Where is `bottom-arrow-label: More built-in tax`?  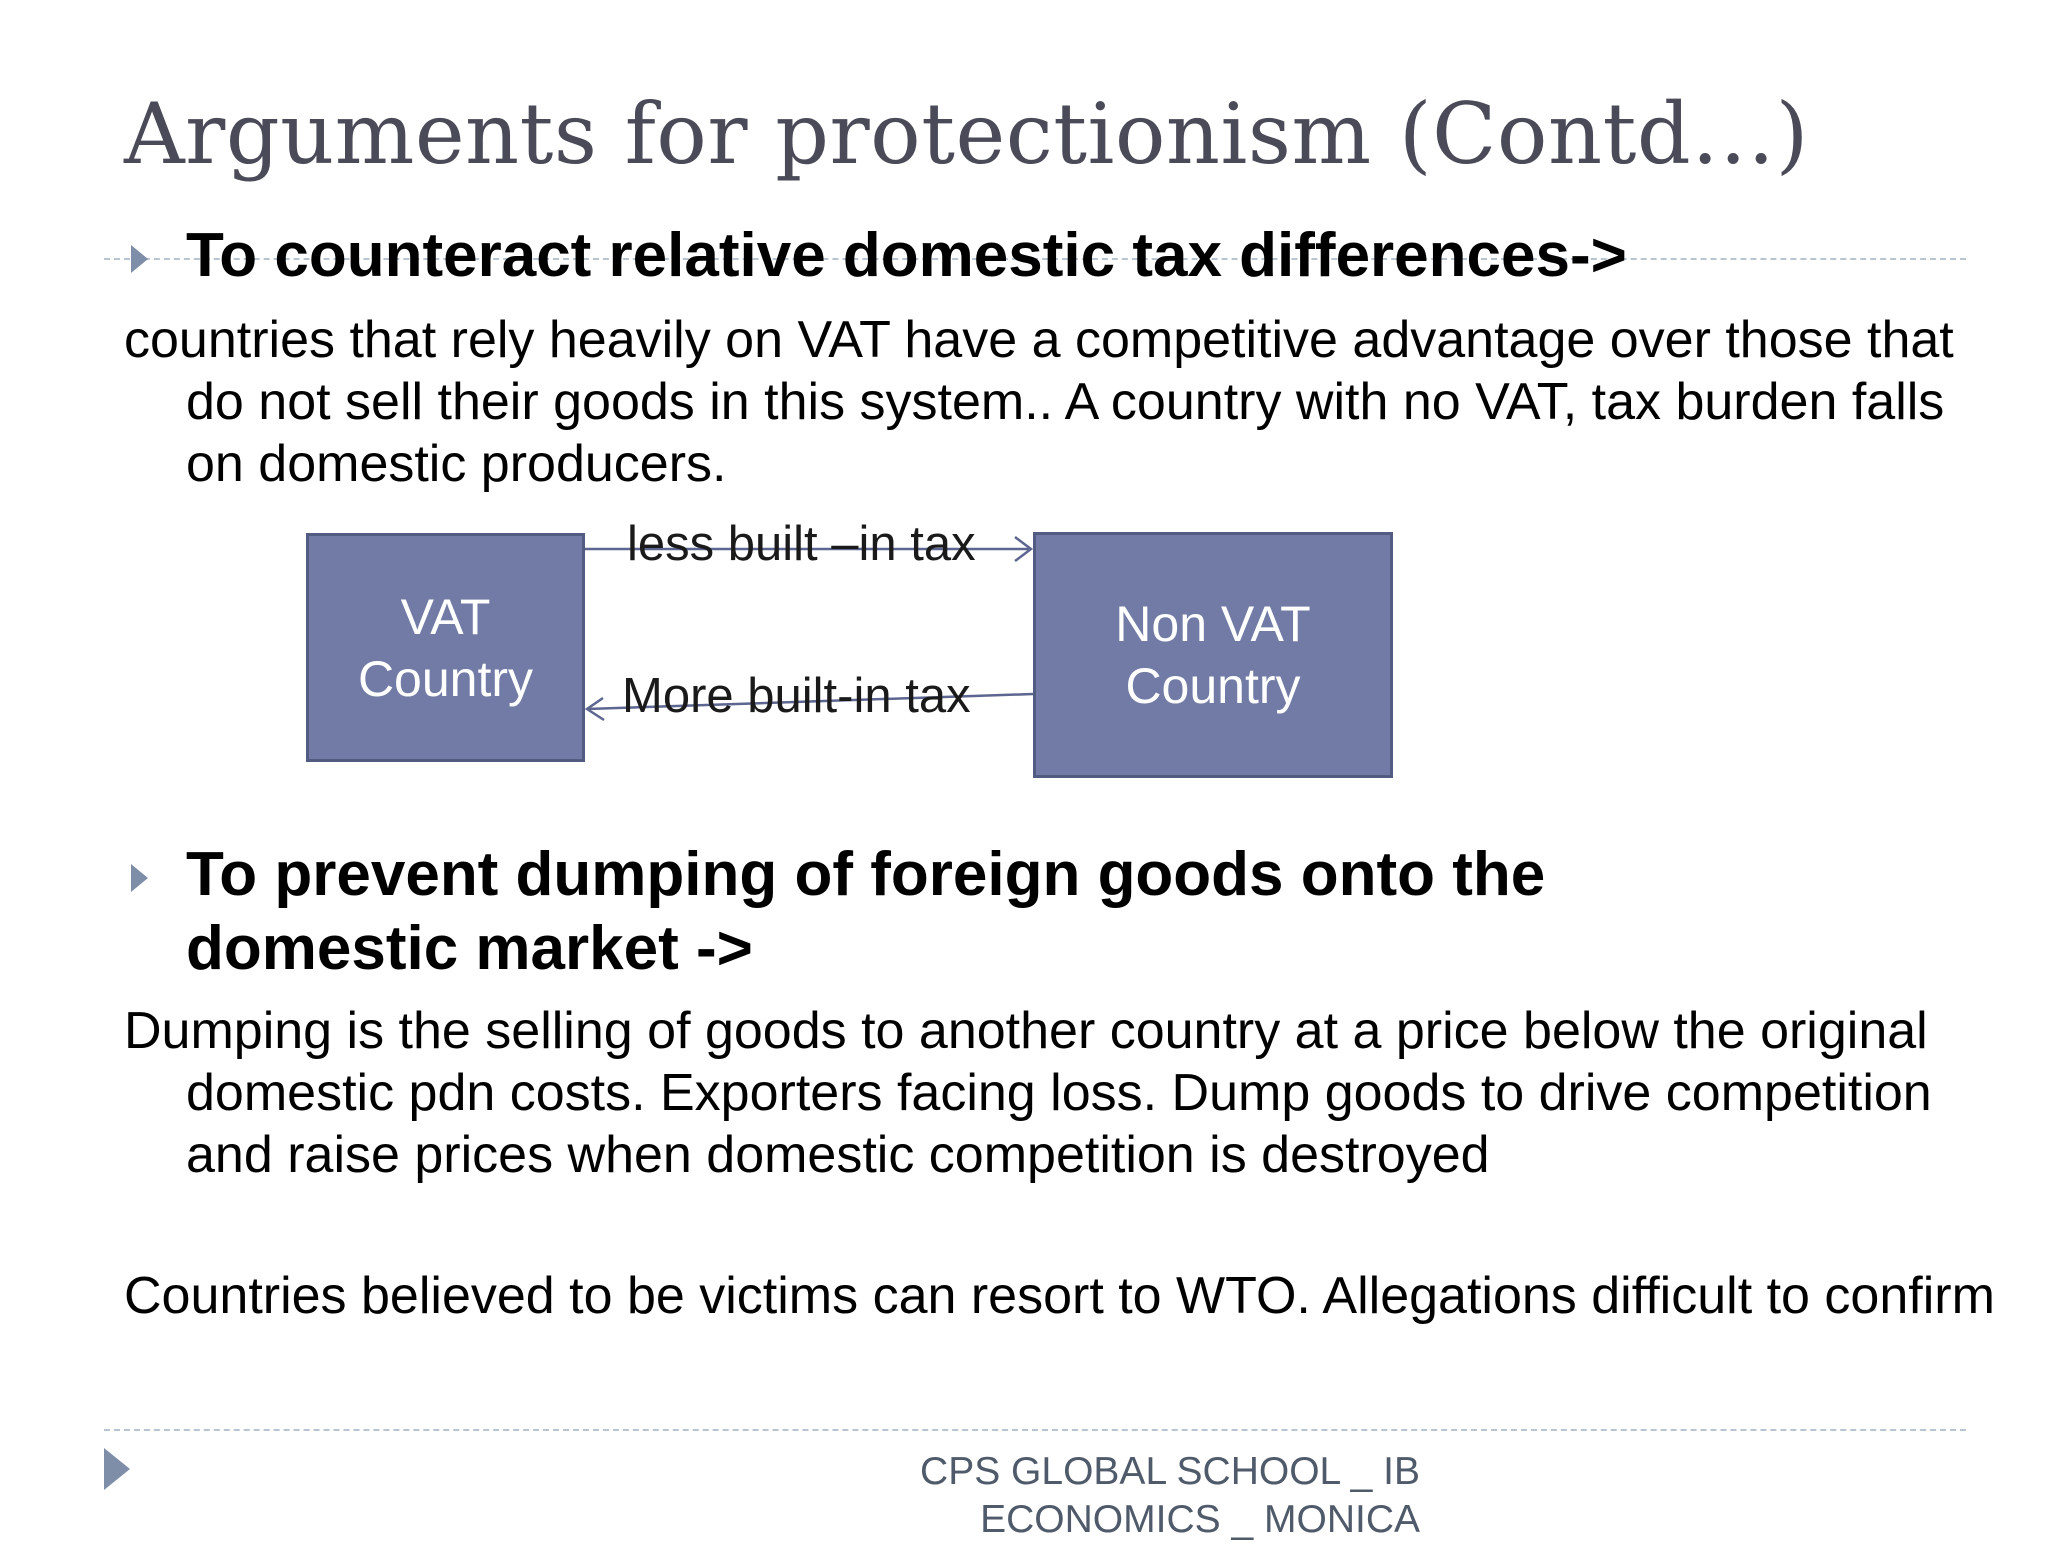
bottom-arrow-label: More built-in tax is located at coordinates (796, 696).